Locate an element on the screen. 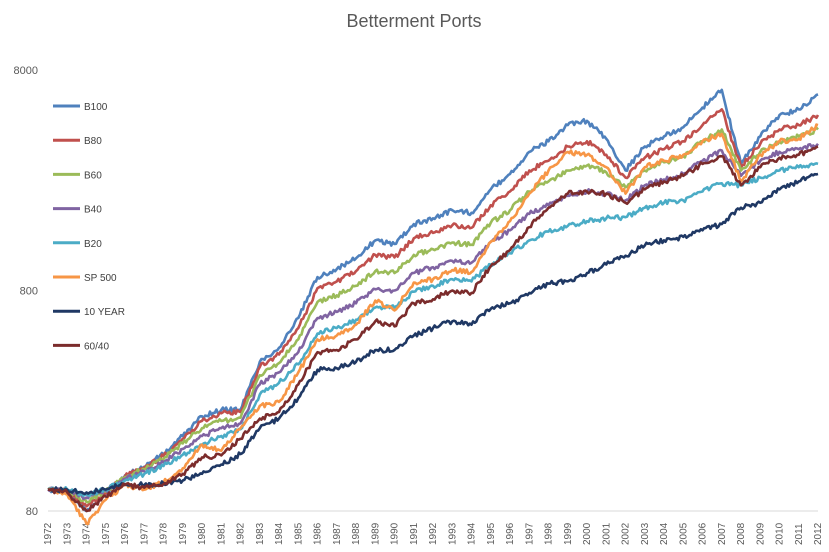 The height and width of the screenshot is (552, 829). y-axis: 80 800 8000 is located at coordinates (26, 291).